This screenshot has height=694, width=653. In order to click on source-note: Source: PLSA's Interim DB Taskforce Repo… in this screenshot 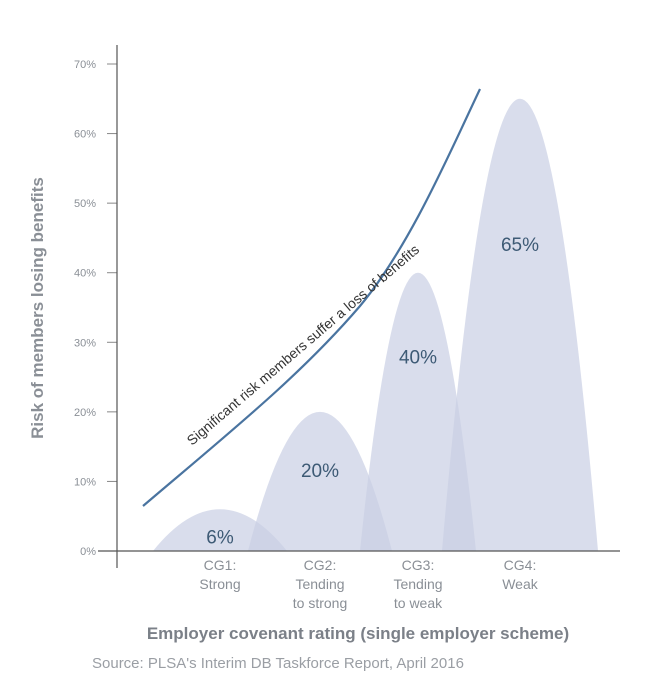, I will do `click(278, 663)`.